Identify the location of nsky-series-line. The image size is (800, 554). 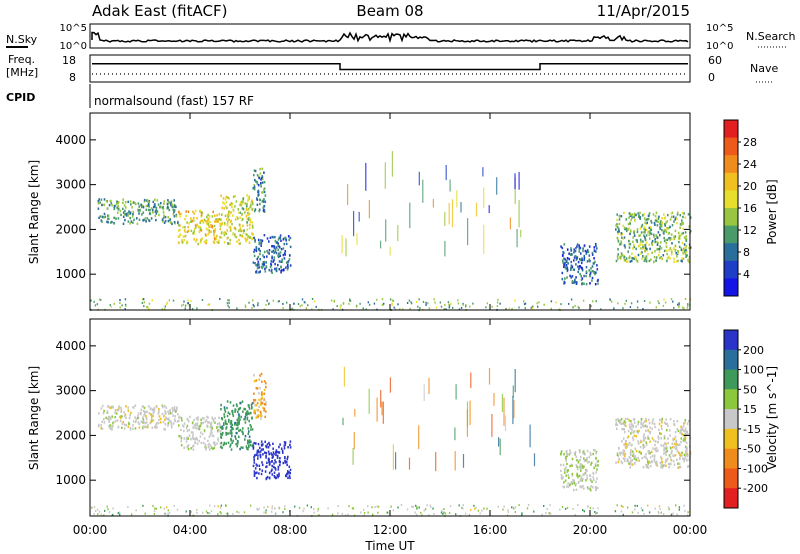
(390, 37).